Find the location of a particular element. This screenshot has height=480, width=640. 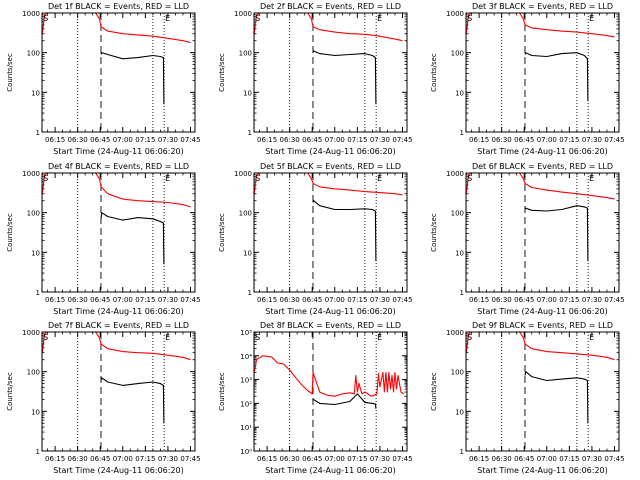

y-tick-label: 10⁵ is located at coordinates (246, 333).